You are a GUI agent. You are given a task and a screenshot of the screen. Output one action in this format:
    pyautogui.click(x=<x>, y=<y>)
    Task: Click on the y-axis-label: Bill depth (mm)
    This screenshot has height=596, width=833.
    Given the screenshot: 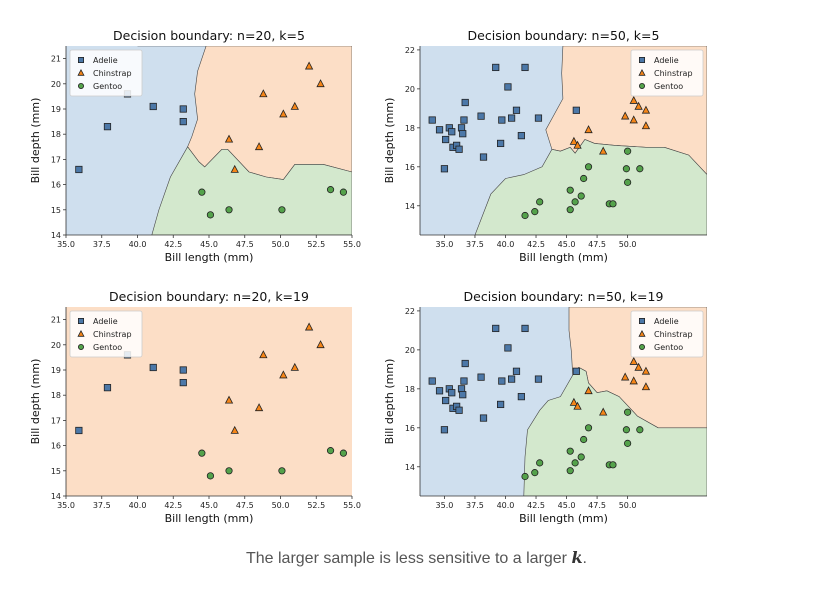 What is the action you would take?
    pyautogui.click(x=35, y=141)
    